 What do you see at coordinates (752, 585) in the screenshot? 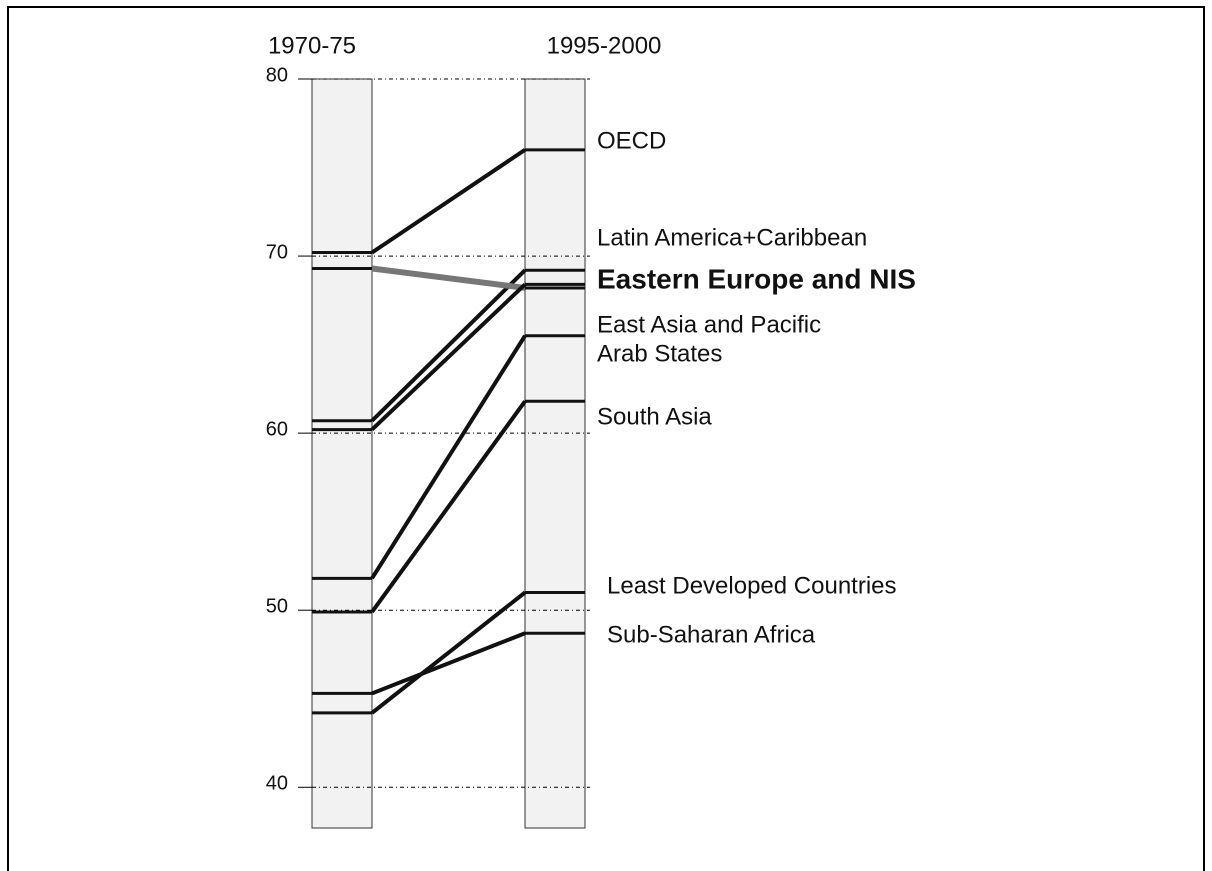
I see `series-label: Least Developed Countries` at bounding box center [752, 585].